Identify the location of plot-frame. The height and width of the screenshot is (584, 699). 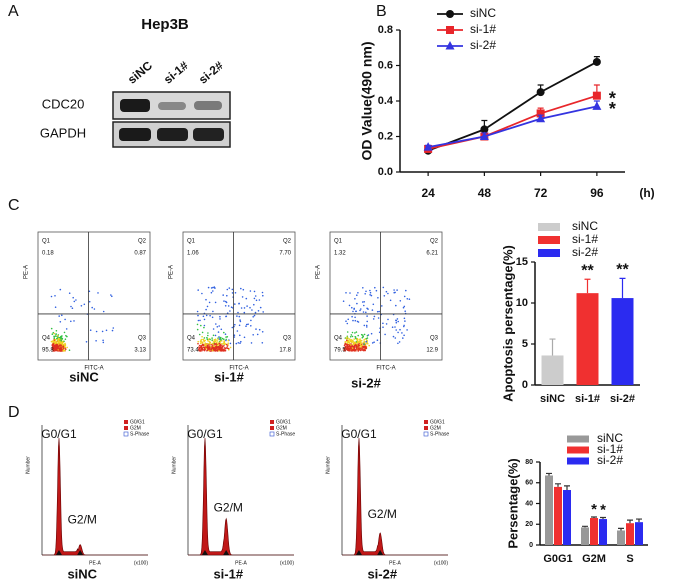
(239, 296).